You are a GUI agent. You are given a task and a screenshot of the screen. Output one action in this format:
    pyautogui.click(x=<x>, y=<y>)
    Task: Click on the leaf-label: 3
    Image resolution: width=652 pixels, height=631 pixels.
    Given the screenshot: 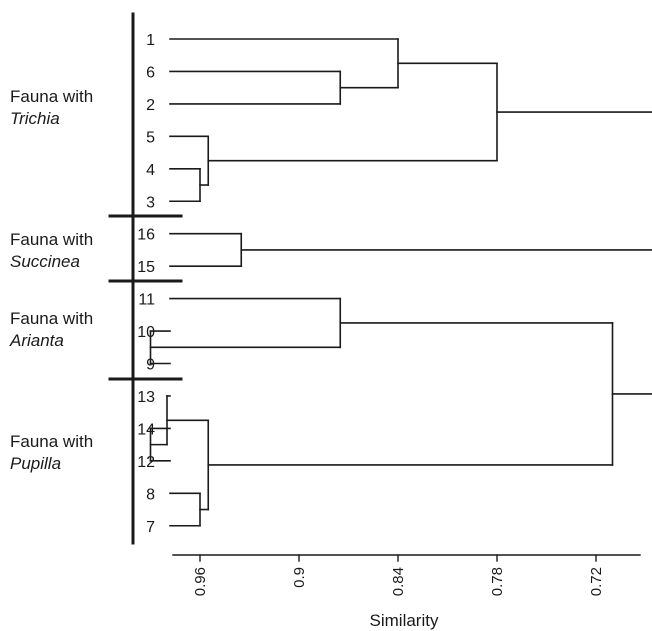 What is the action you would take?
    pyautogui.click(x=150, y=202)
    